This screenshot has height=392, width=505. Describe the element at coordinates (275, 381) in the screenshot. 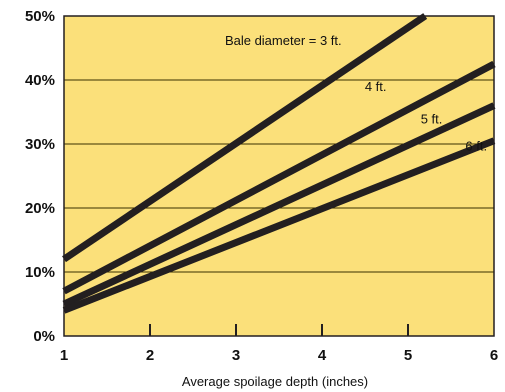

I see `x-axis-title: Average spoilage depth (inches)` at that location.